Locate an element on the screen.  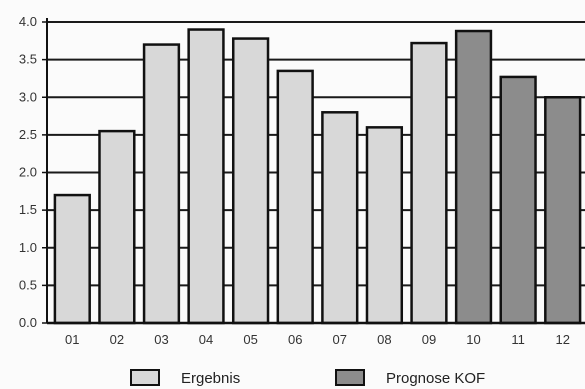
y-tick-label: 4.0 is located at coordinates (28, 21).